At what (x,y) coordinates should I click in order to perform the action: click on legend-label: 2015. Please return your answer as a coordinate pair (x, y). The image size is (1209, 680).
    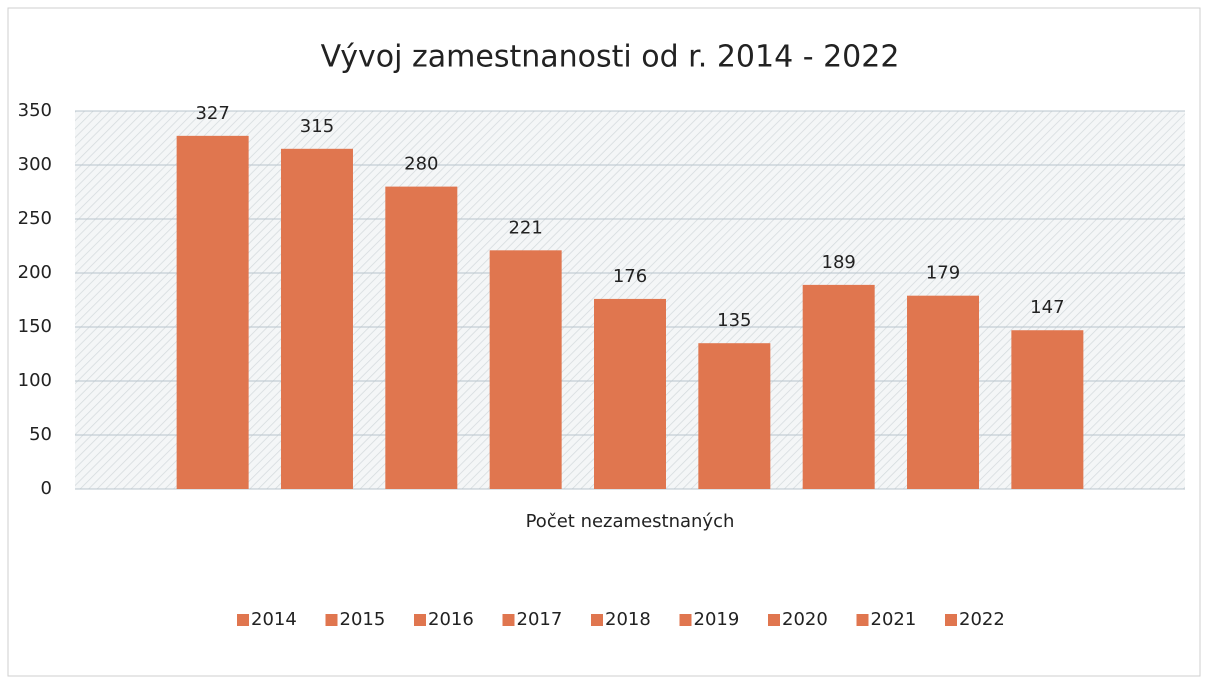
    Looking at the image, I should click on (363, 619).